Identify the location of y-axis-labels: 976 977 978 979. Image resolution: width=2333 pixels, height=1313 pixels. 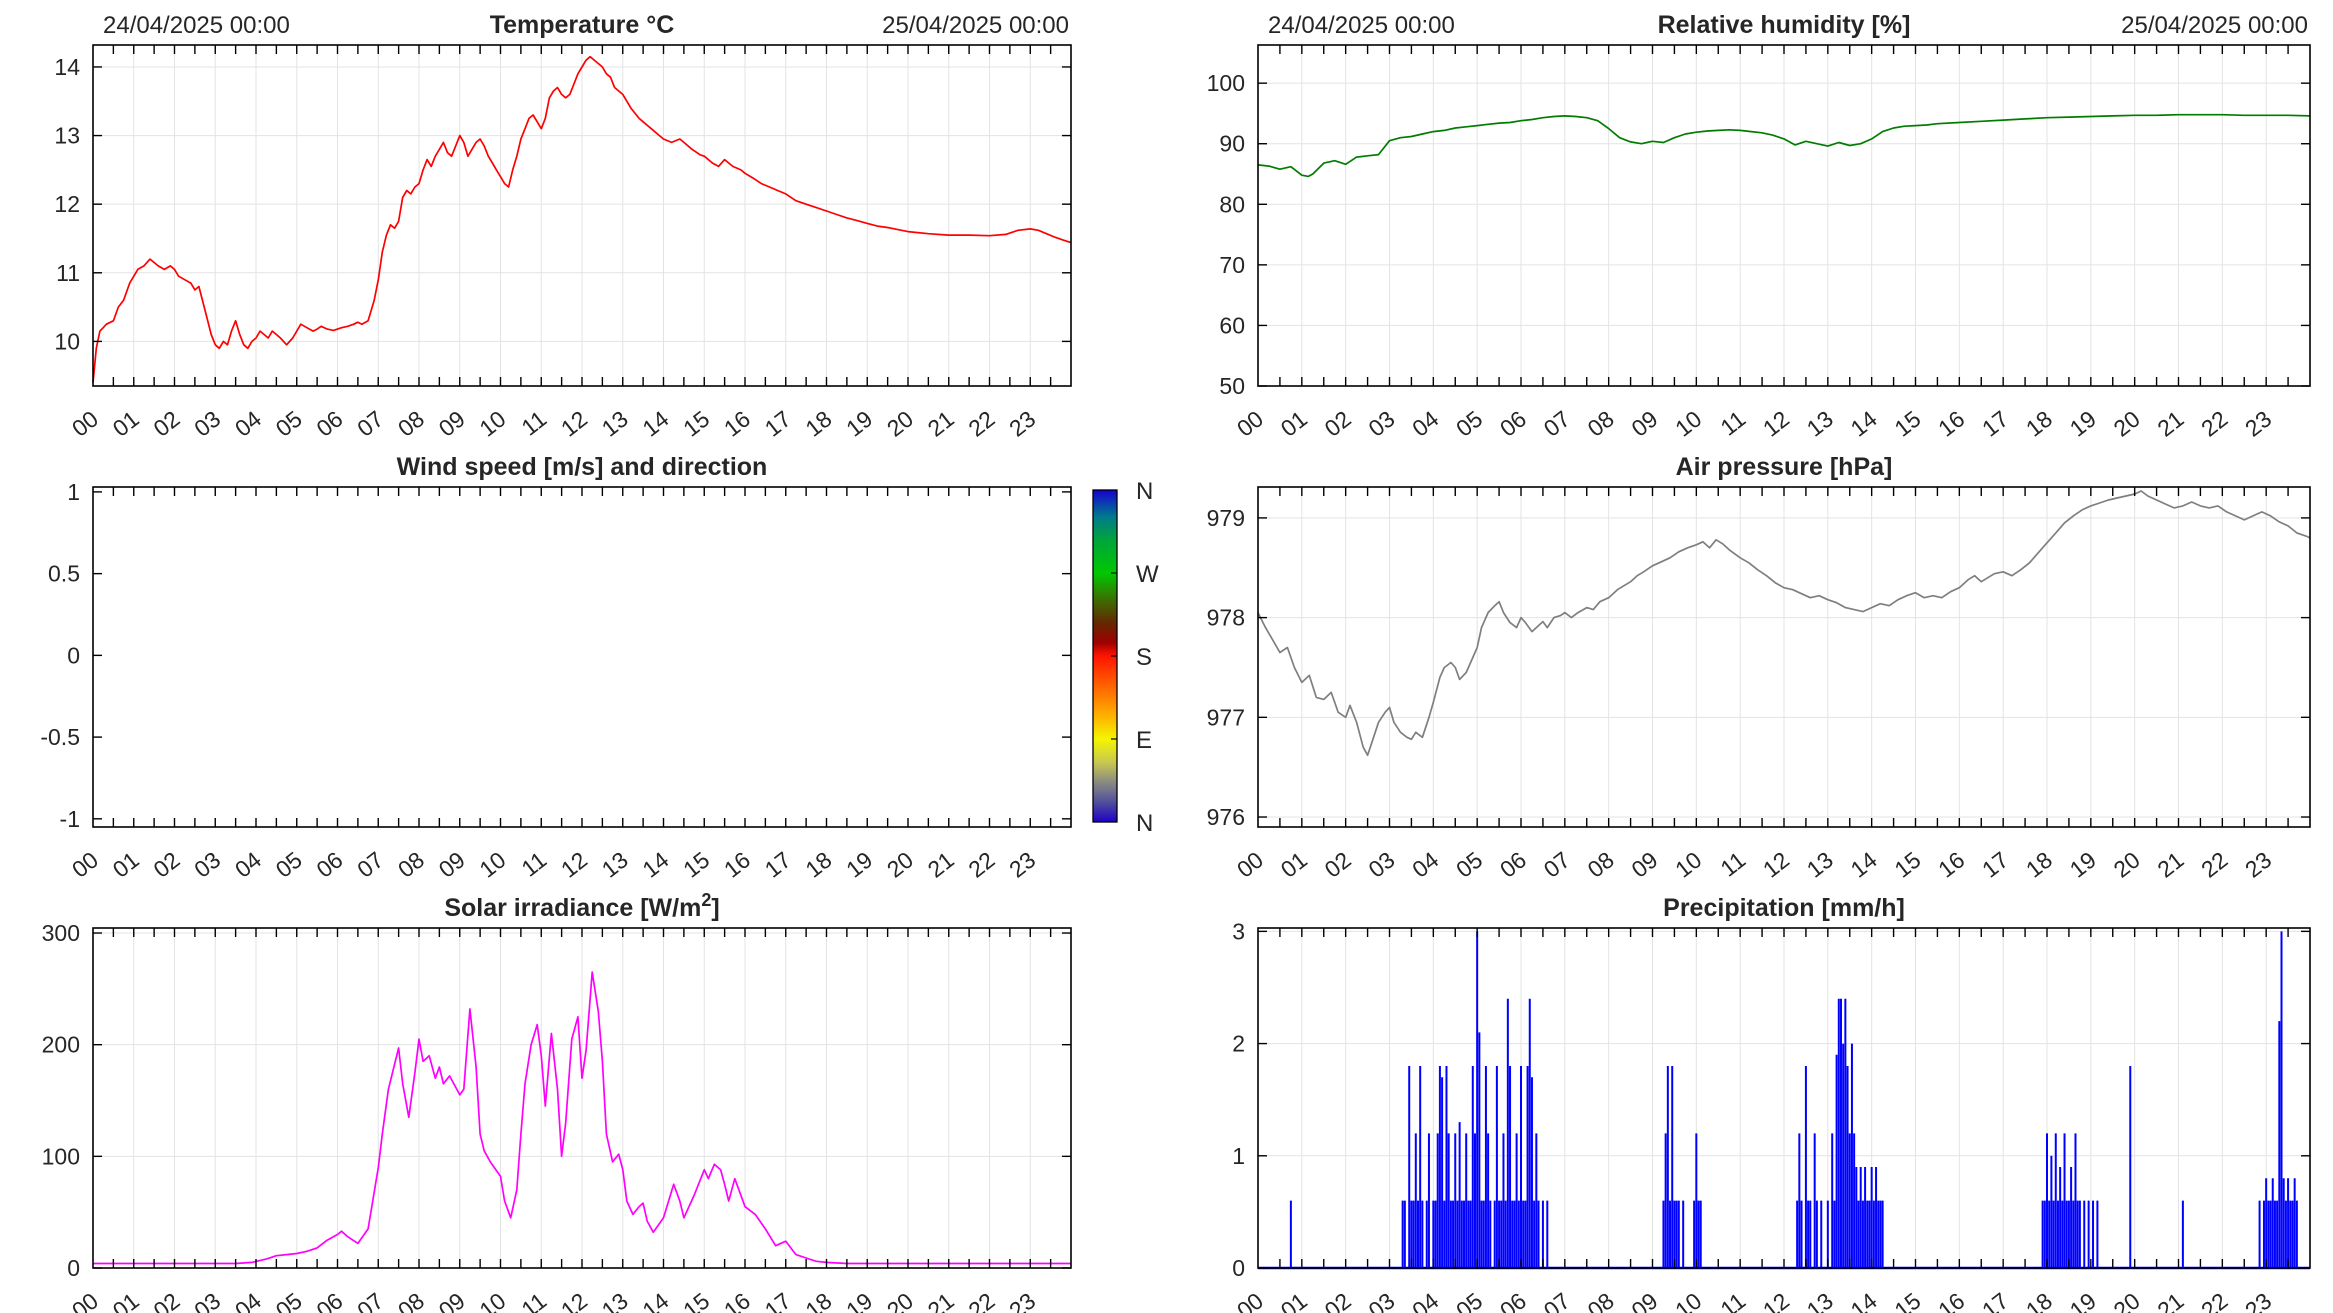
(1226, 667).